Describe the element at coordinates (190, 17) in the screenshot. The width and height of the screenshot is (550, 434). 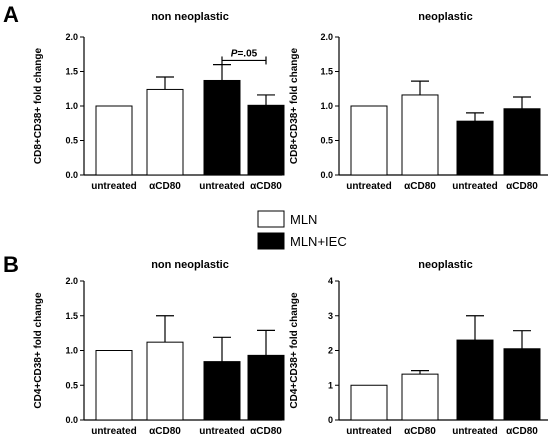
I see `chart-title-cd8-non-neoplastic: non neoplastic` at that location.